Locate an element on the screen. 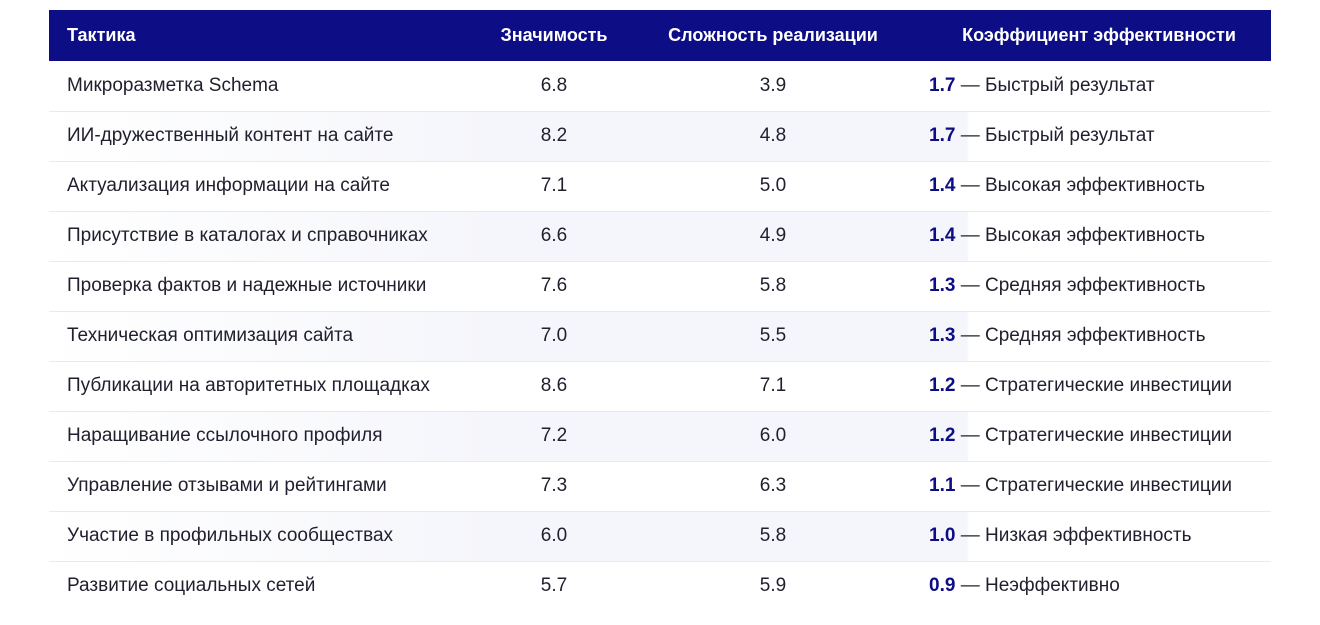  cell-importance: 6.8 is located at coordinates (554, 85).